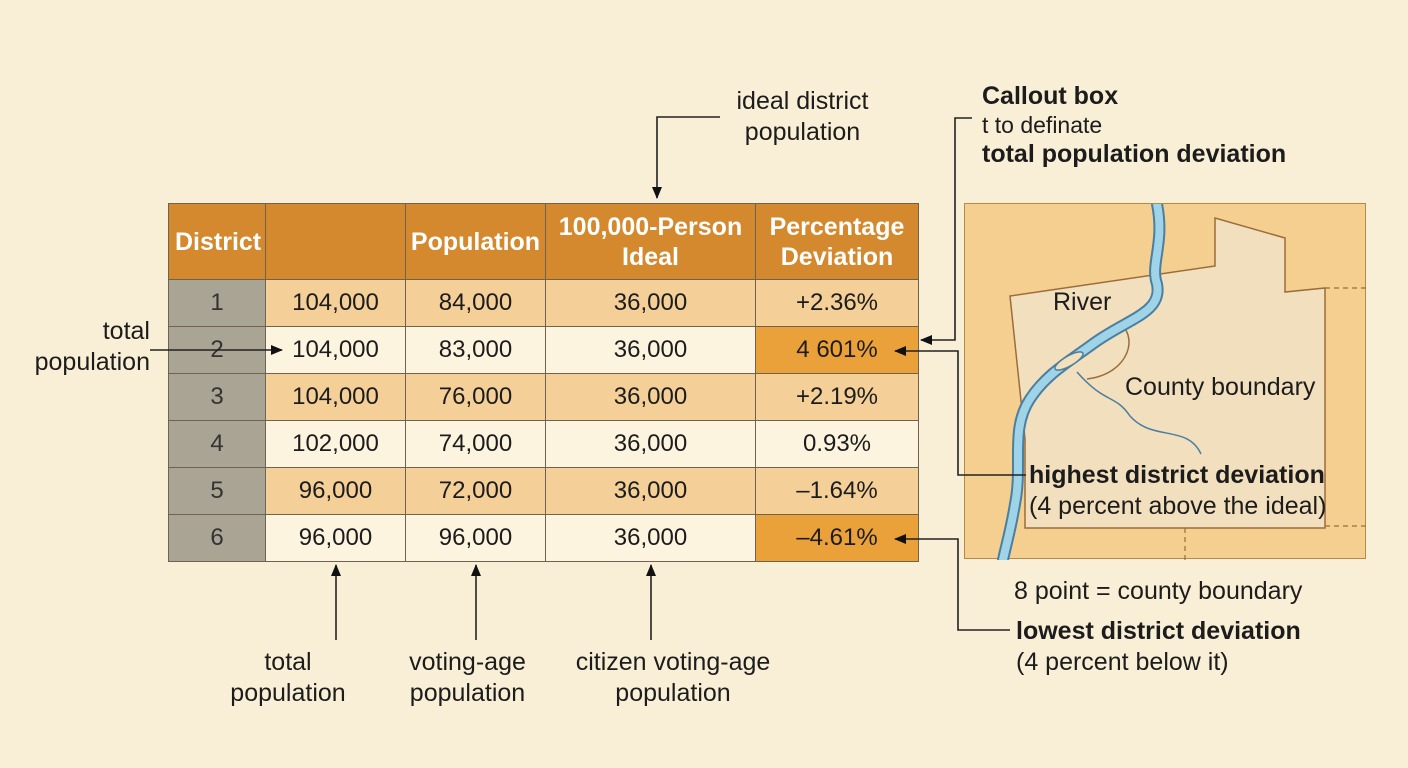 The height and width of the screenshot is (768, 1408). I want to click on callout-line3: total population deviation, so click(1134, 154).